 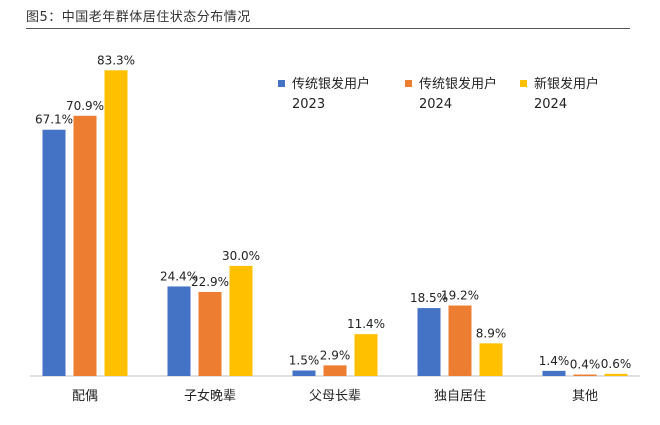 What do you see at coordinates (210, 333) in the screenshot?
I see `bar-子女晚辈-传统银发用户2024` at bounding box center [210, 333].